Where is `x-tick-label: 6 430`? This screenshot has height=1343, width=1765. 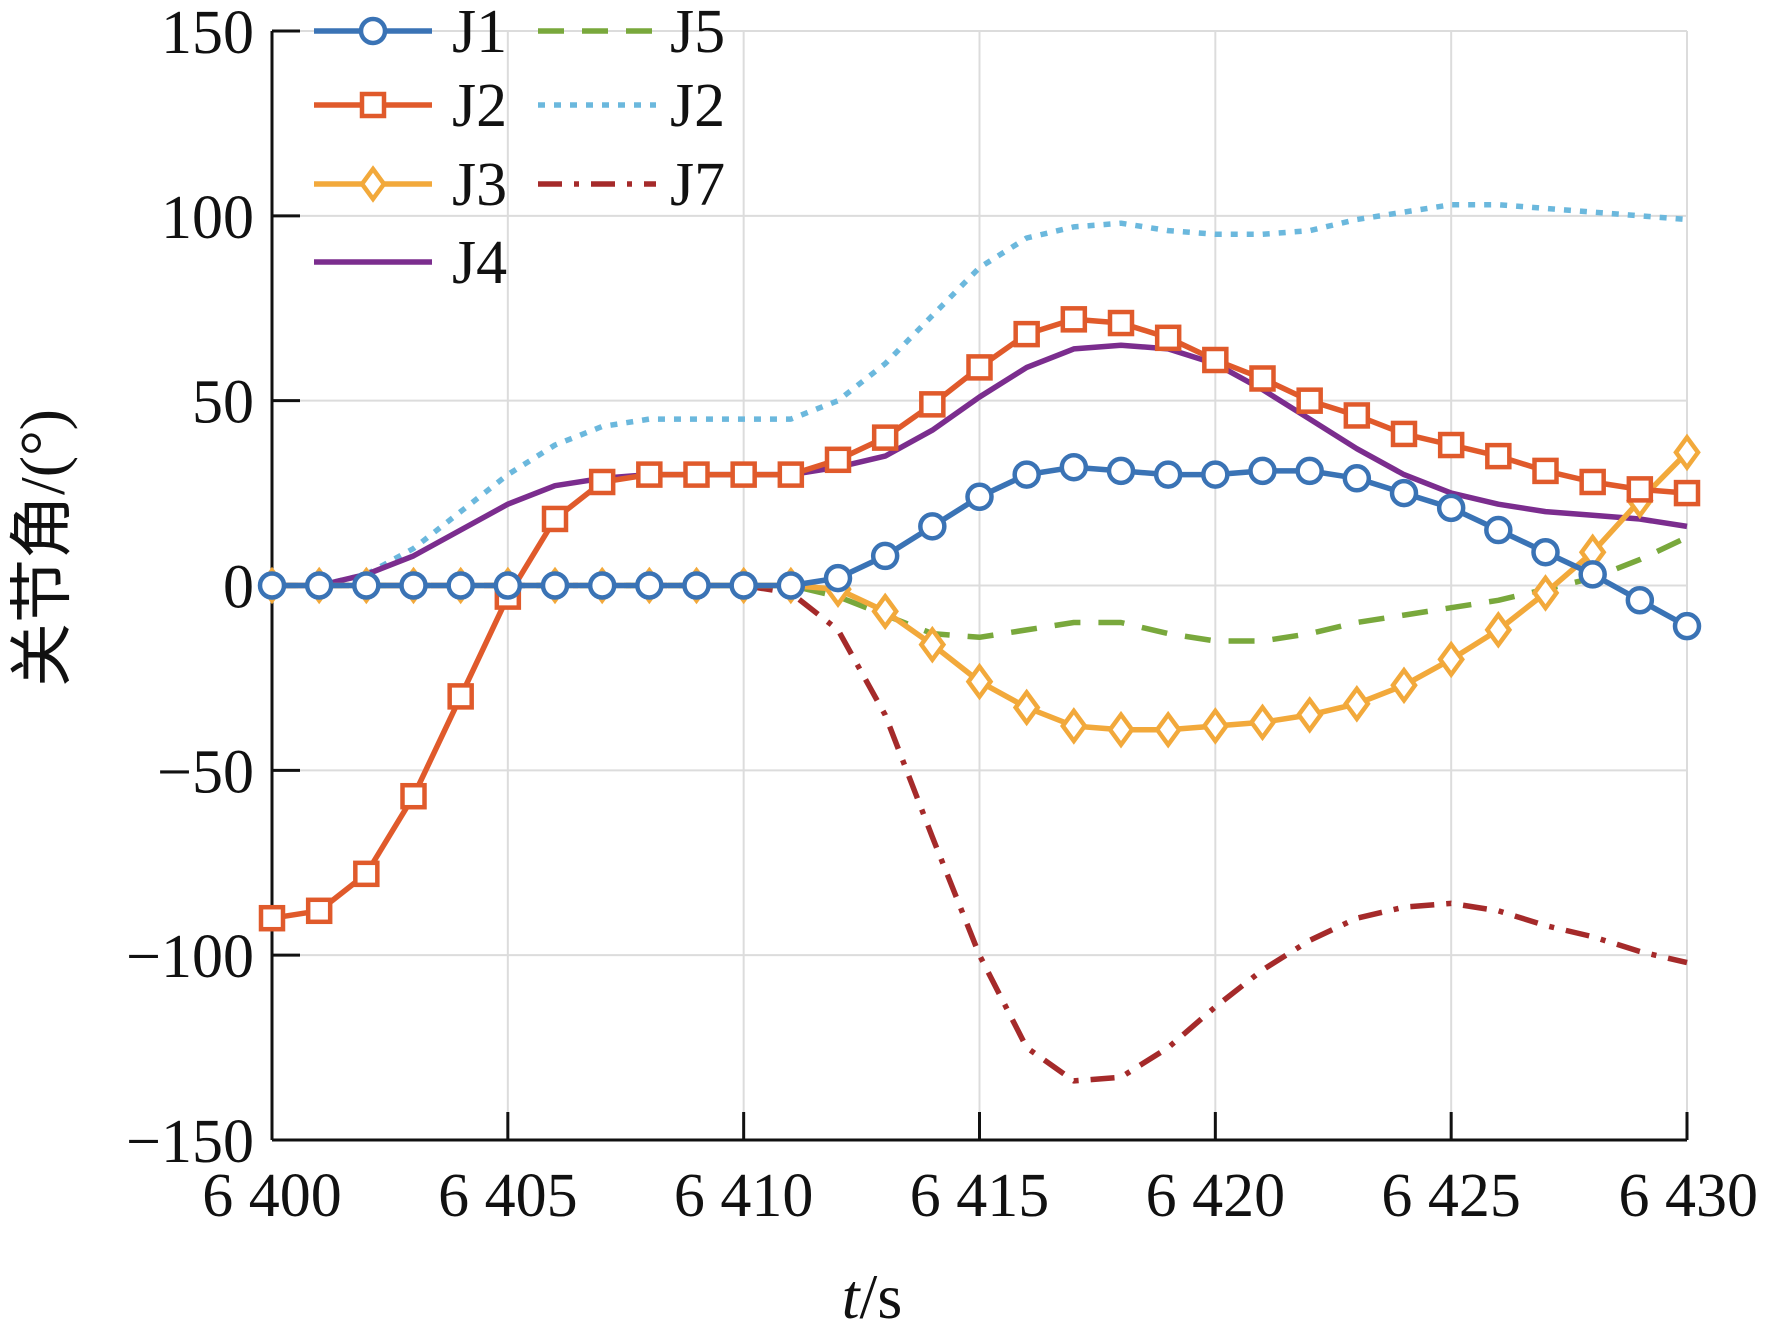
x-tick-label: 6 430 is located at coordinates (1689, 1196).